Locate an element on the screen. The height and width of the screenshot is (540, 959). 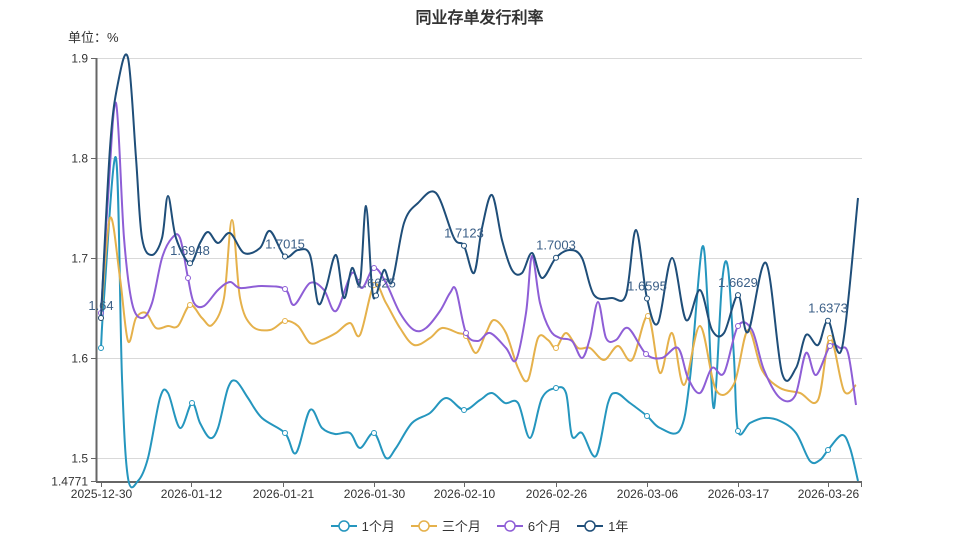
x-tick-label: 2026-03-06 is located at coordinates (648, 494).